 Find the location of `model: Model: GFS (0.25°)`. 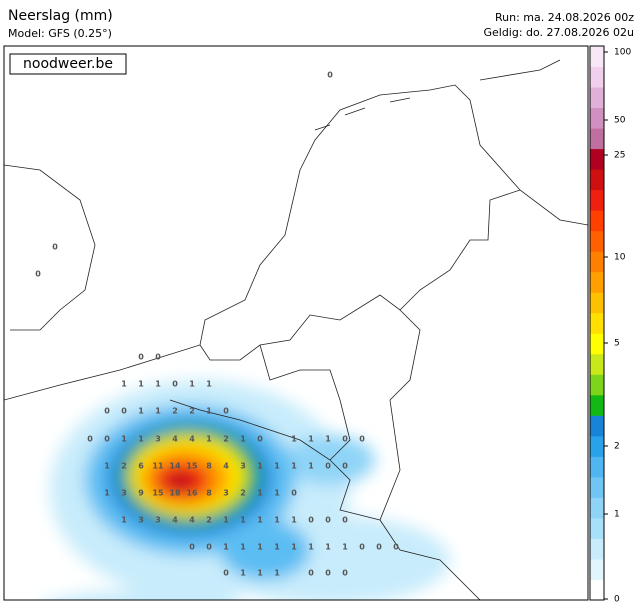

model: Model: GFS (0.25°) is located at coordinates (60, 33).